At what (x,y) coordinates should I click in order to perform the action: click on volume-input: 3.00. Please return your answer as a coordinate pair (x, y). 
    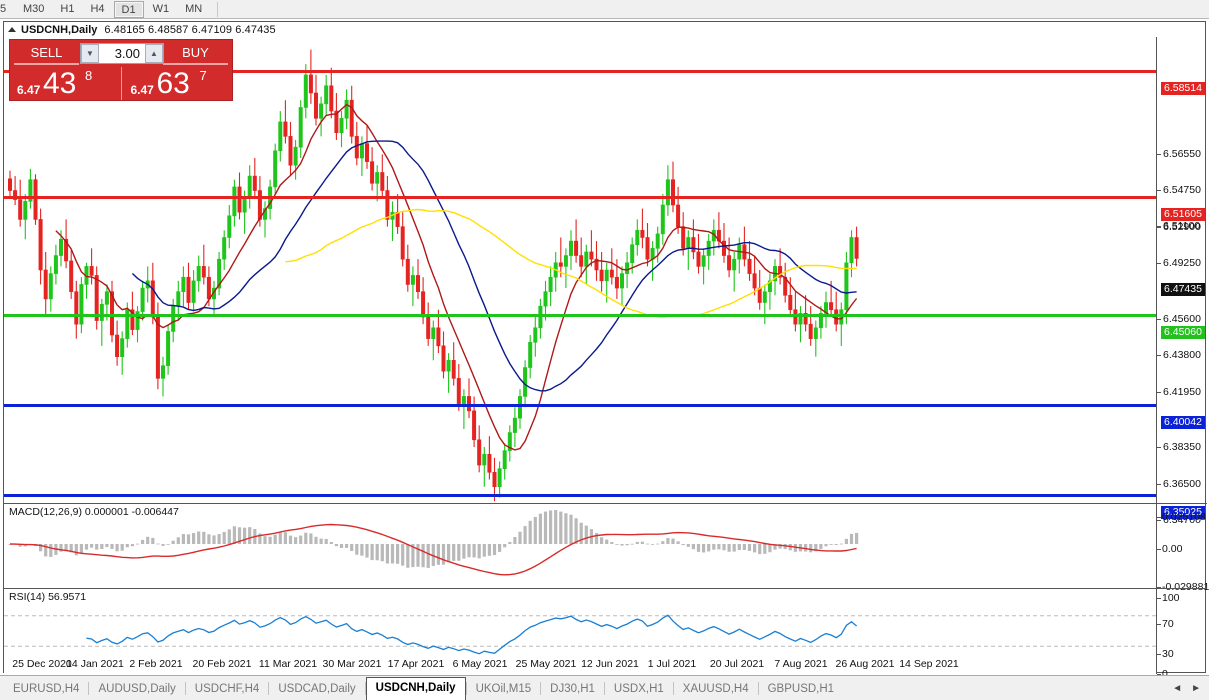
    Looking at the image, I should click on (127, 53).